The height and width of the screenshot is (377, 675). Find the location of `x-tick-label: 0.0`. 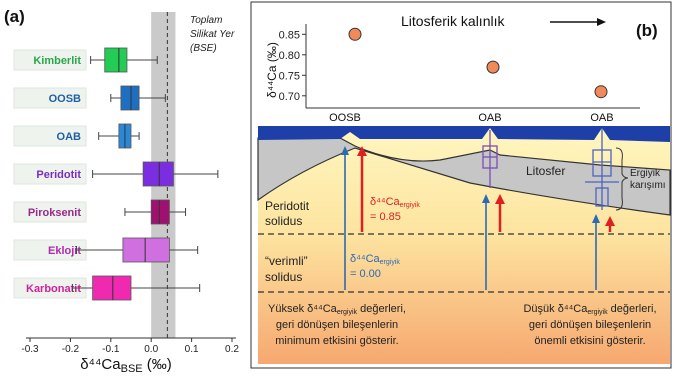

x-tick-label: 0.0 is located at coordinates (151, 349).